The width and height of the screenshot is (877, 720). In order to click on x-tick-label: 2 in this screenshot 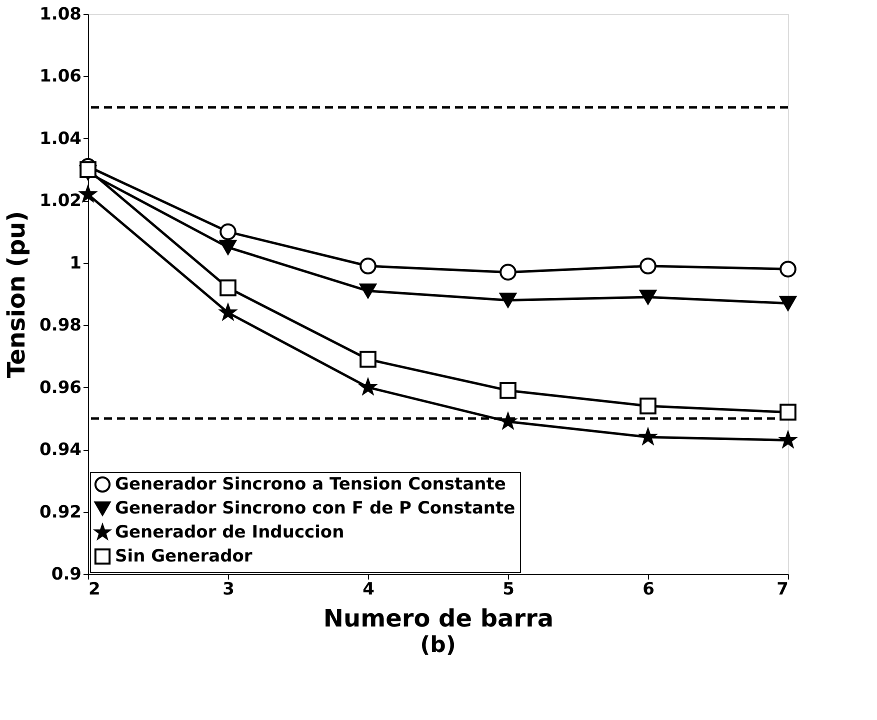, I will do `click(94, 590)`.